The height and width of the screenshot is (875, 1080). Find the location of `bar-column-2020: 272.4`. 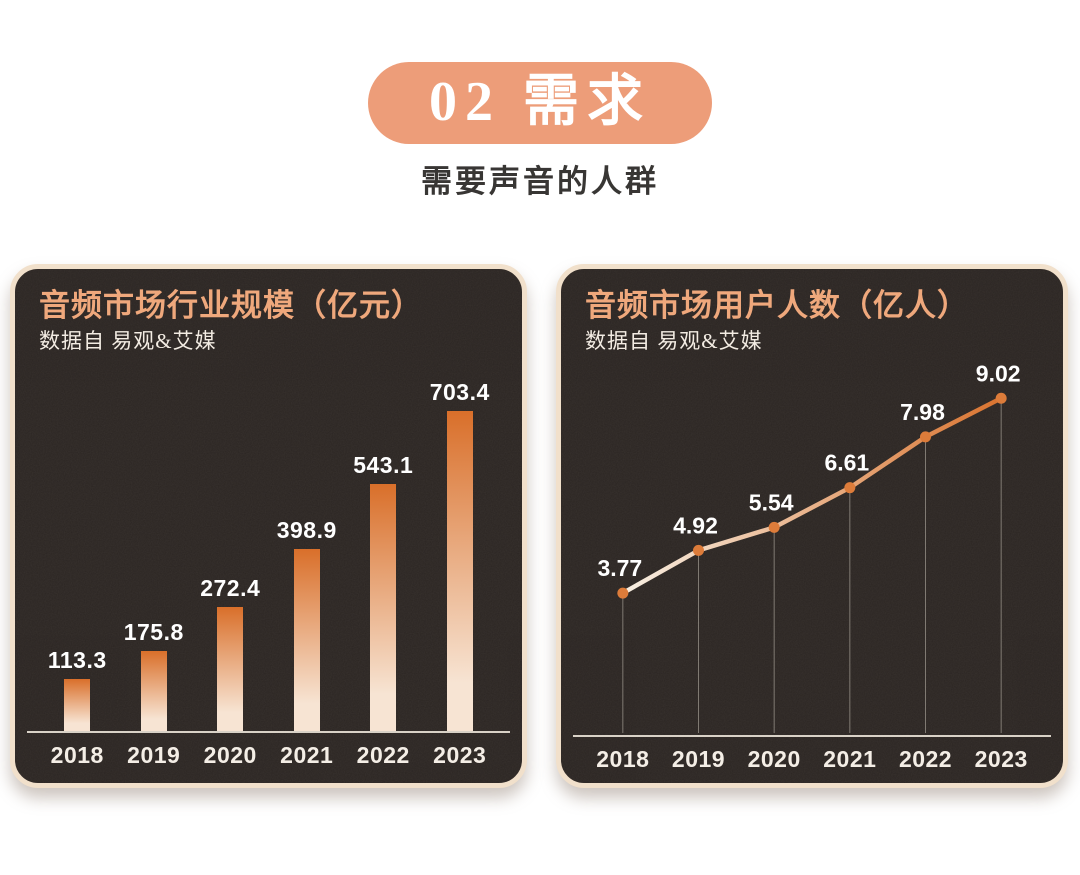

bar-column-2020: 272.4 is located at coordinates (230, 653).